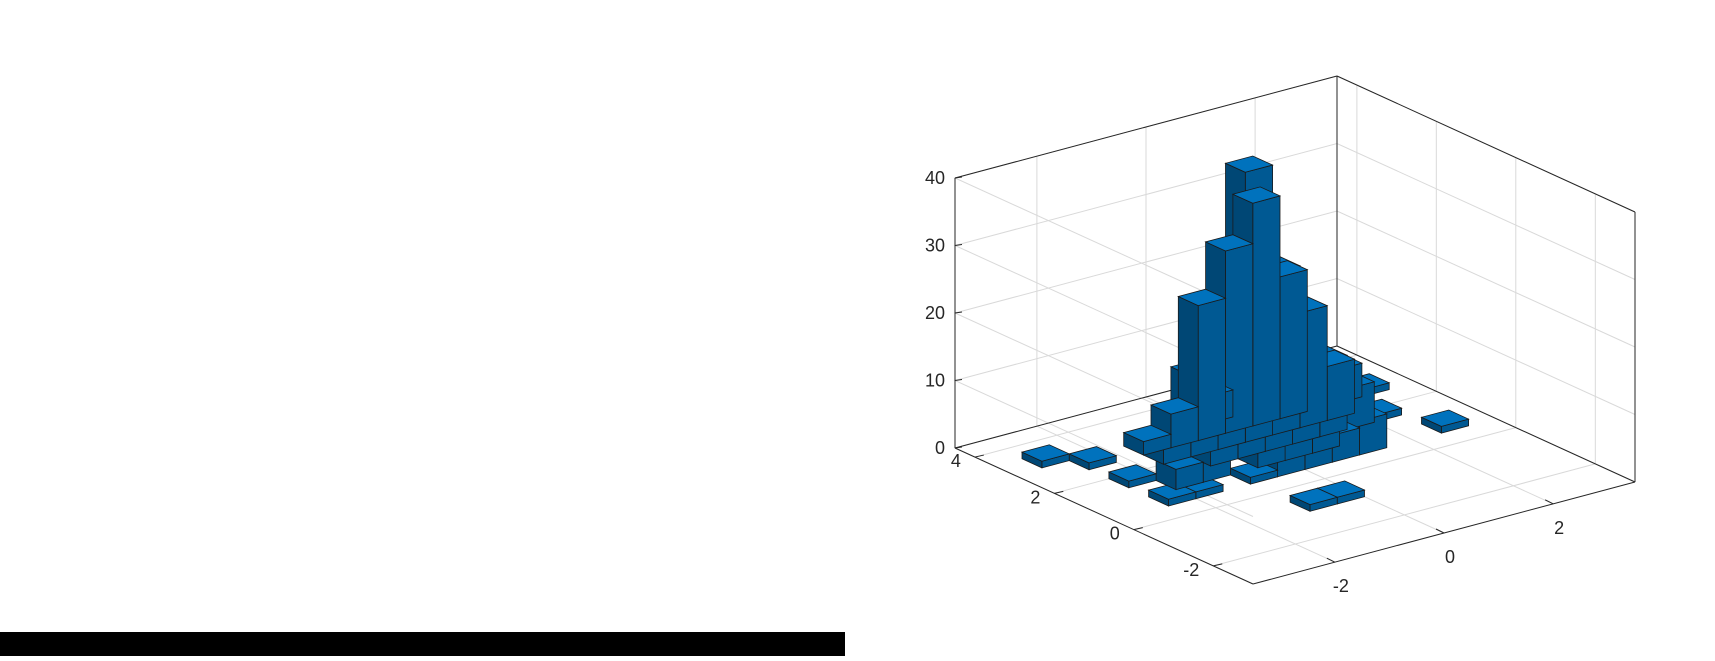  Describe the element at coordinates (1035, 497) in the screenshot. I see `y-tick-label: 2` at that location.